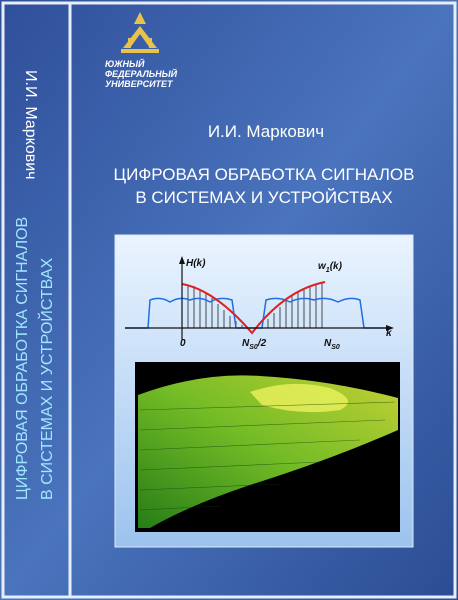  What do you see at coordinates (262, 343) in the screenshot?
I see `label-part: /2` at bounding box center [262, 343].